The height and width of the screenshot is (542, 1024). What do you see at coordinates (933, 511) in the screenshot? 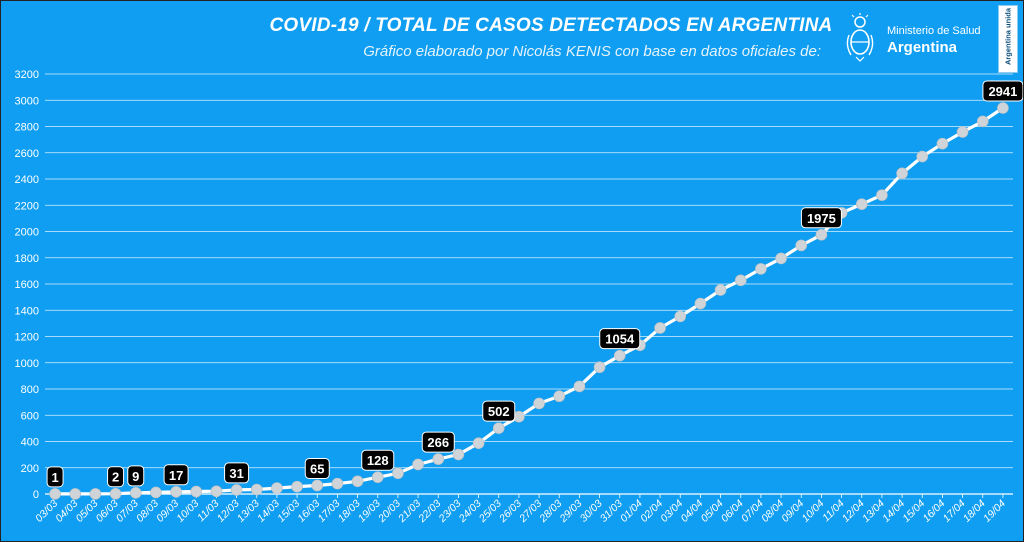
I see `x-tick-label: 16/04` at bounding box center [933, 511].